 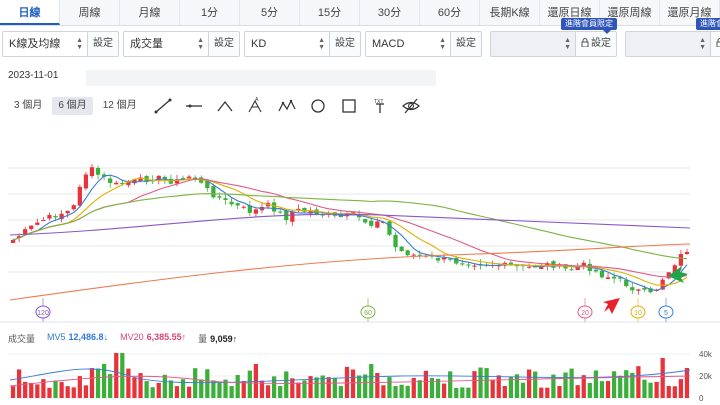 What do you see at coordinates (345, 44) in the screenshot?
I see `indicator-settings-button-2: 設定` at bounding box center [345, 44].